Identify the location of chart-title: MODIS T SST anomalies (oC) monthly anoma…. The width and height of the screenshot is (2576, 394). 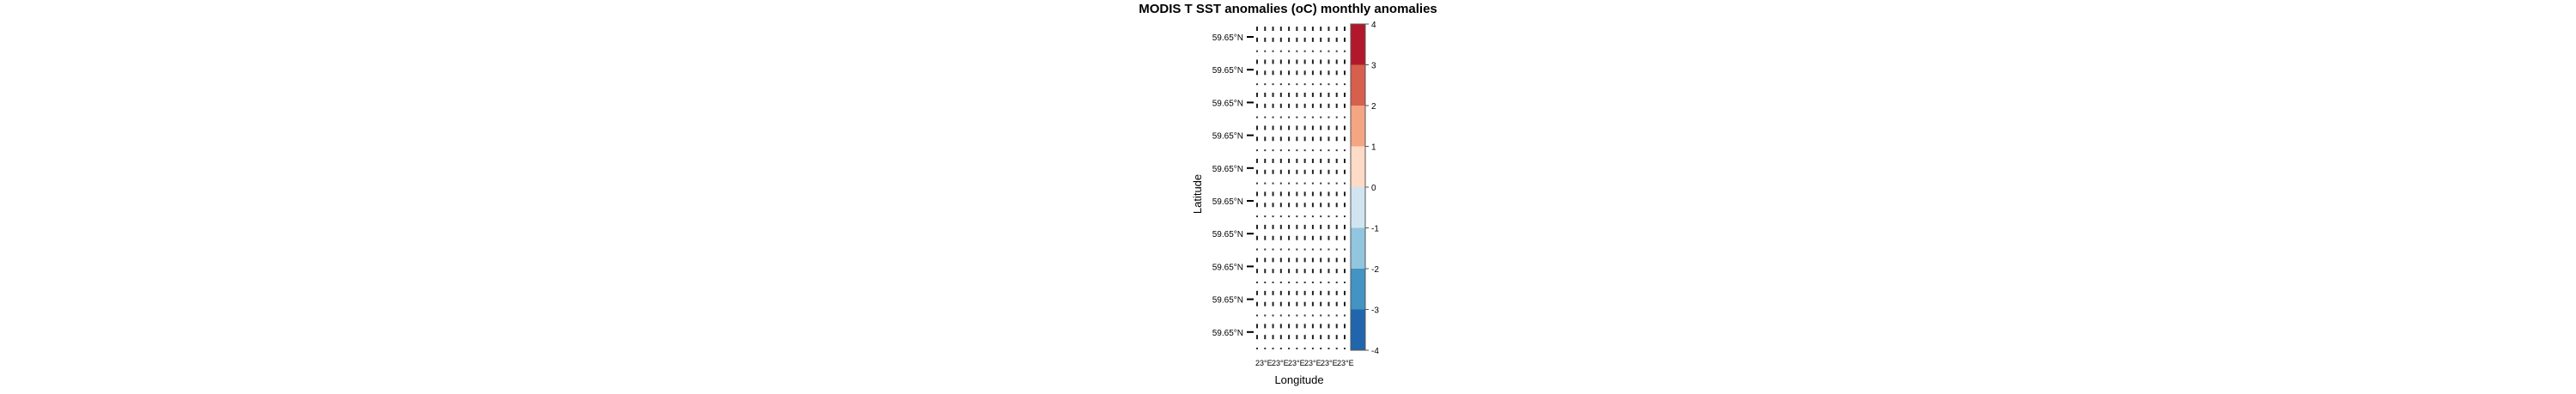
(1288, 9).